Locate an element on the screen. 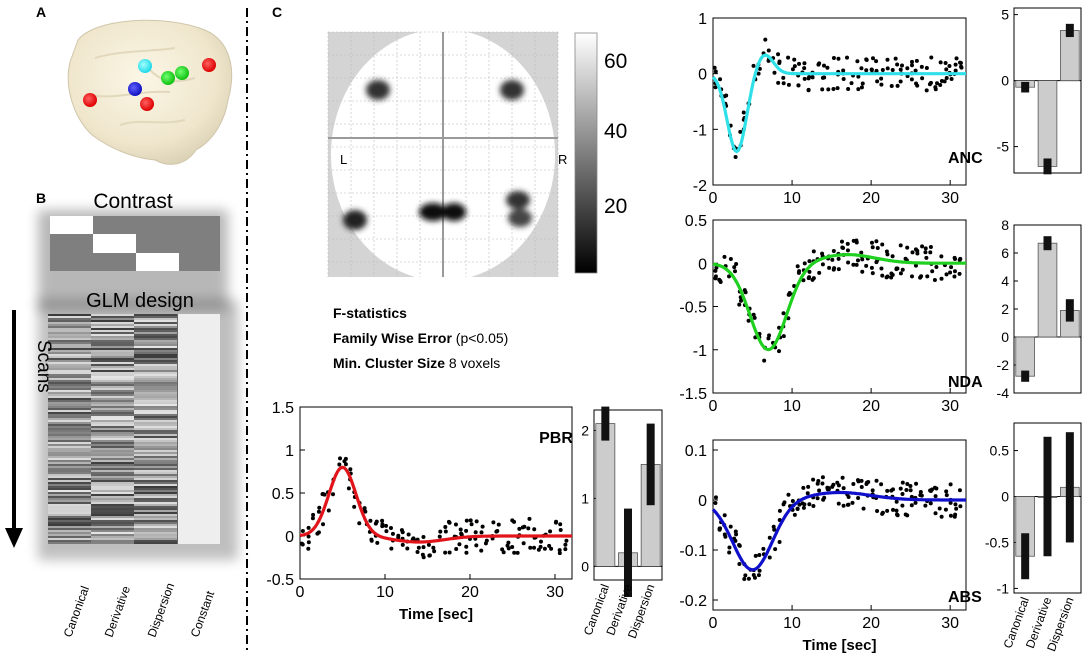  colorbar-tick: 40 is located at coordinates (615, 131).